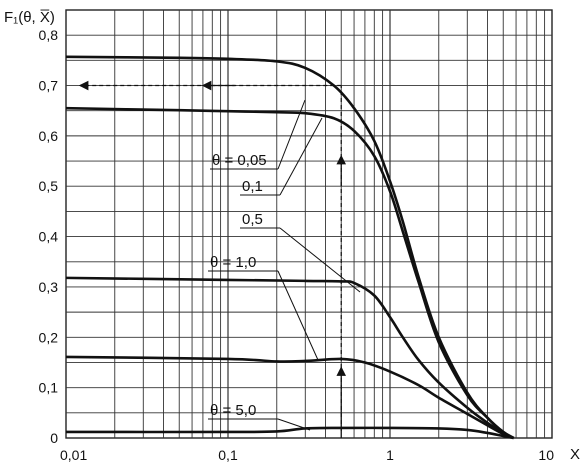 This screenshot has width=588, height=466. I want to click on y-tick-label: 0,1, so click(49, 388).